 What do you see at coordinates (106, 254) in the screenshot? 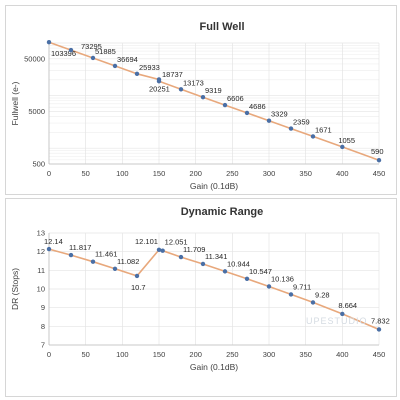
I see `data-label: 11.461` at bounding box center [106, 254].